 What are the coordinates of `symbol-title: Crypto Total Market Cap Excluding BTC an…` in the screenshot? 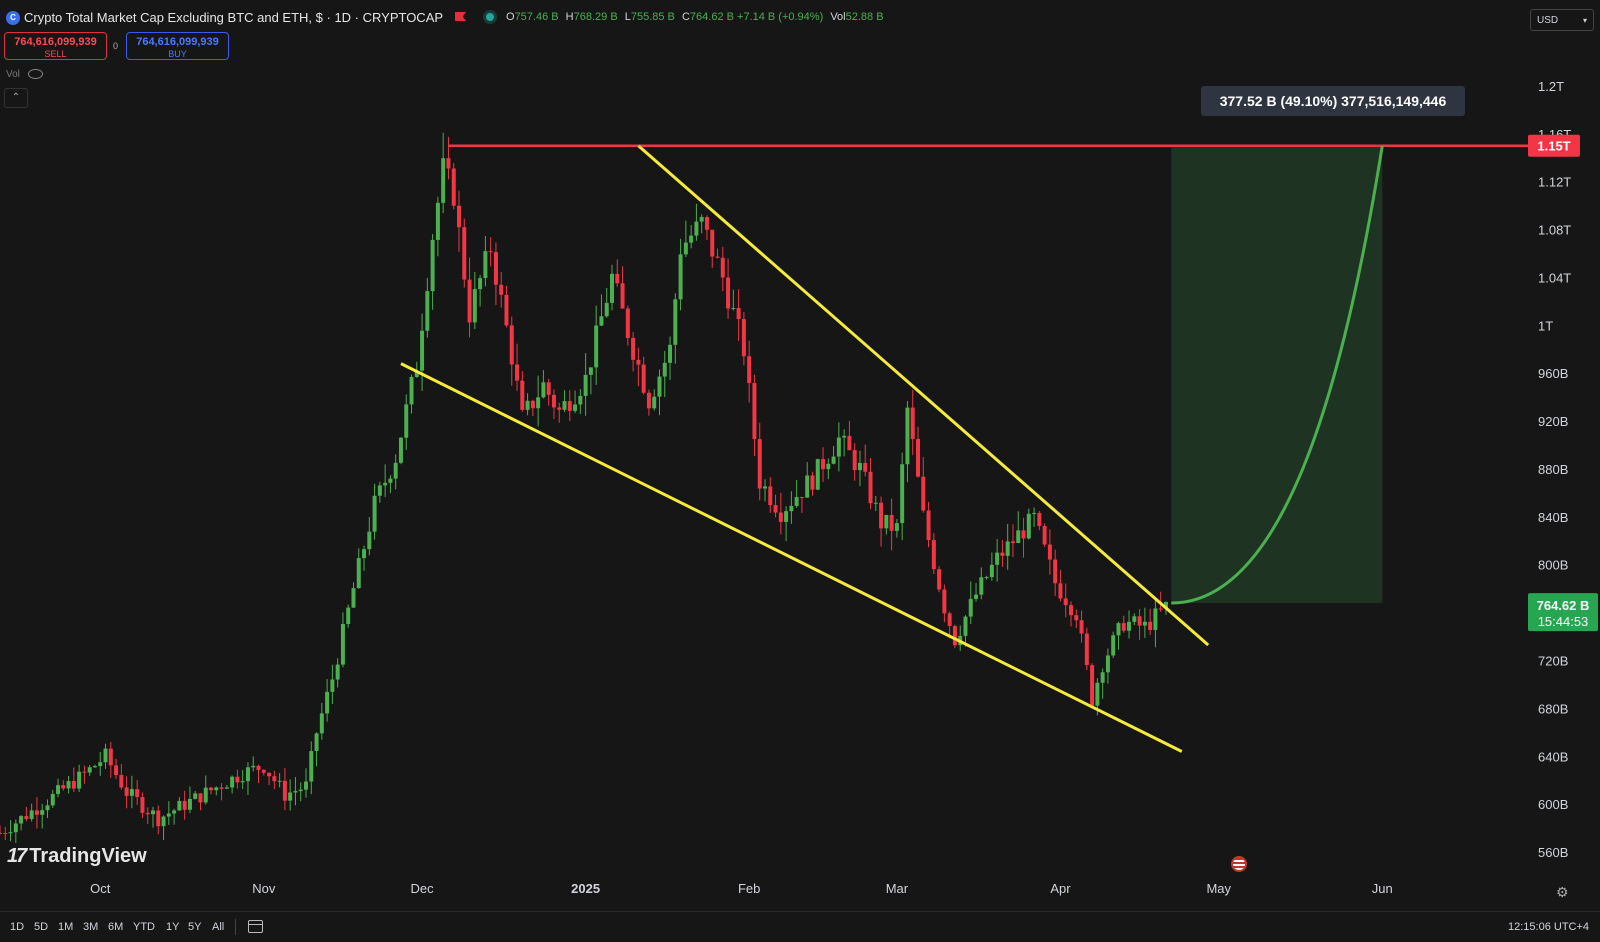 It's located at (234, 17).